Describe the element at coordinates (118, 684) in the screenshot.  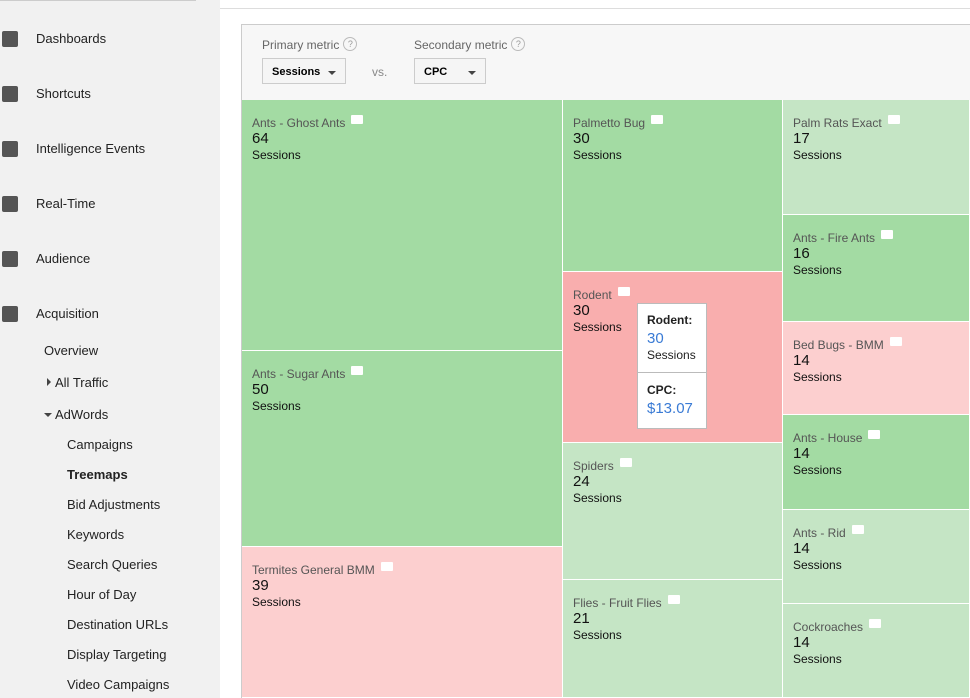
I see `nav-subitem: Video Campaigns` at that location.